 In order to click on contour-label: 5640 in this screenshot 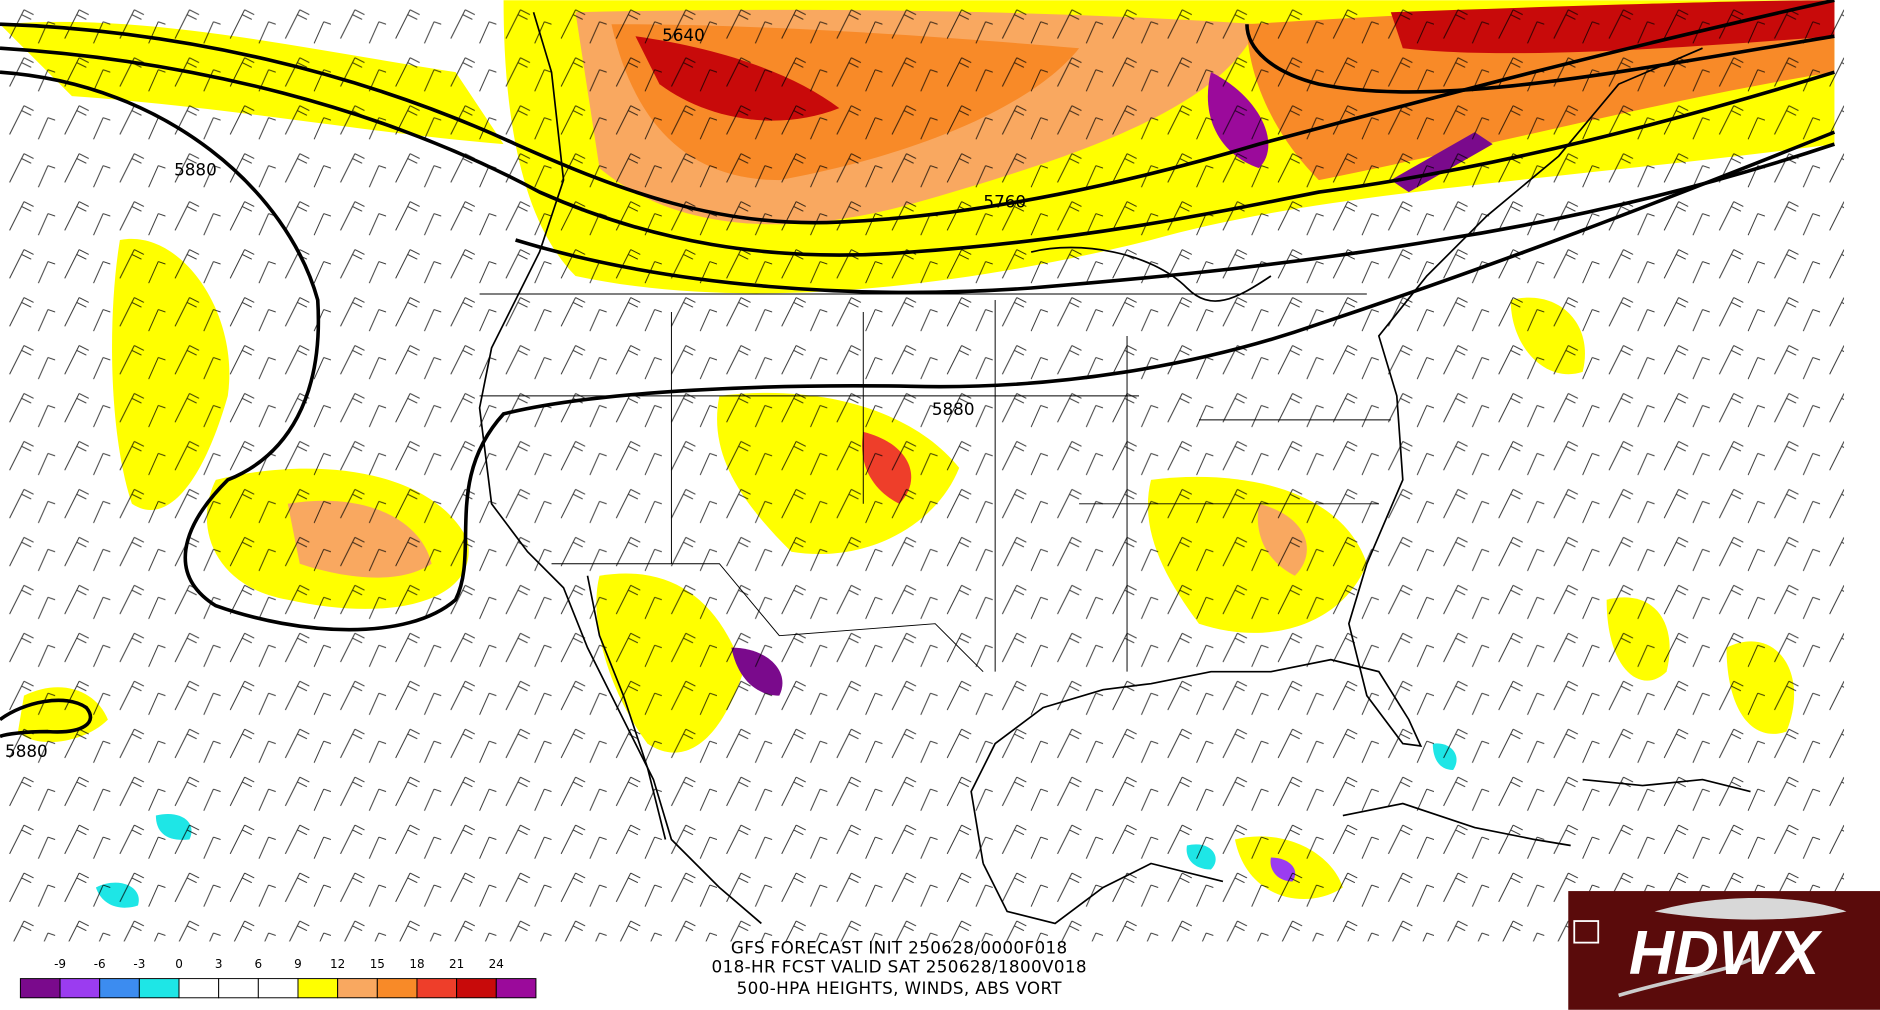, I will do `click(683, 35)`.